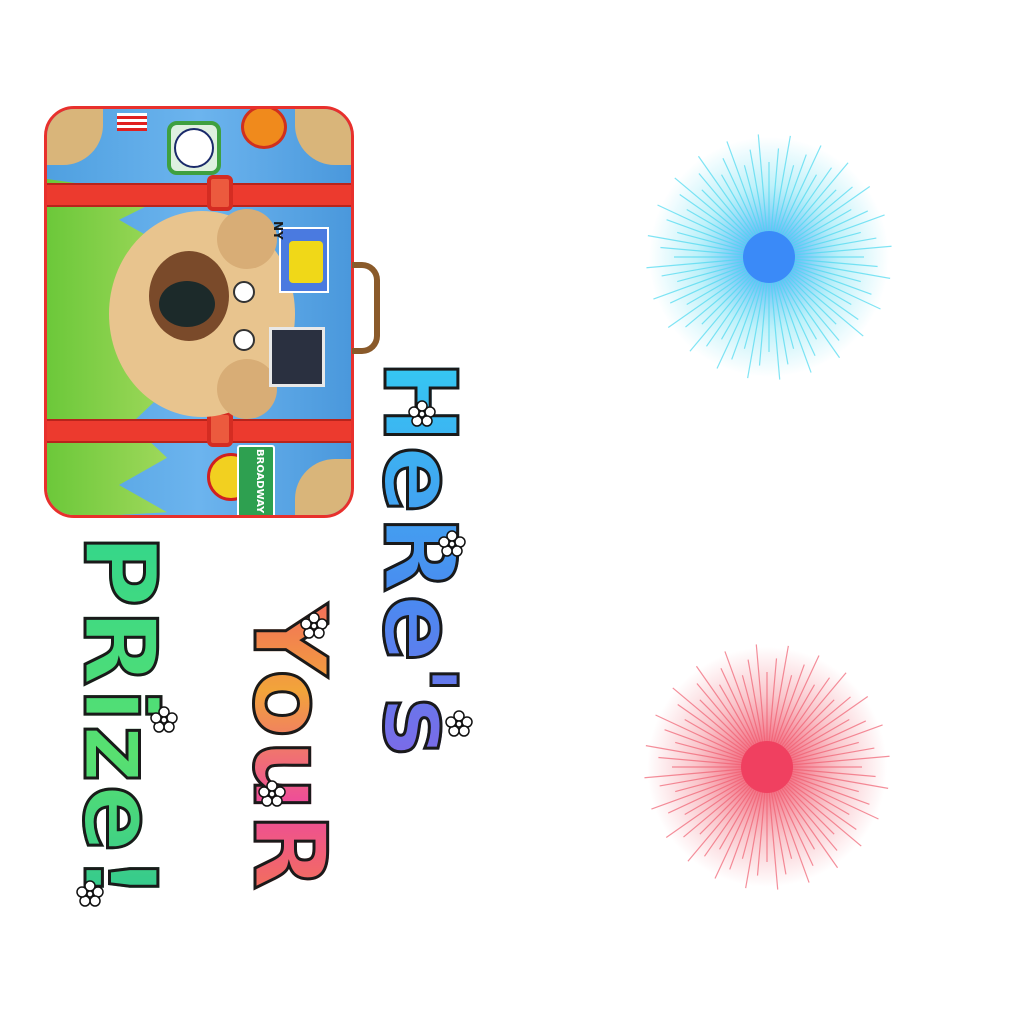 Image resolution: width=1024 pixels, height=1024 pixels. Describe the element at coordinates (132, 122) in the screenshot. I see `flag-sticker` at that location.